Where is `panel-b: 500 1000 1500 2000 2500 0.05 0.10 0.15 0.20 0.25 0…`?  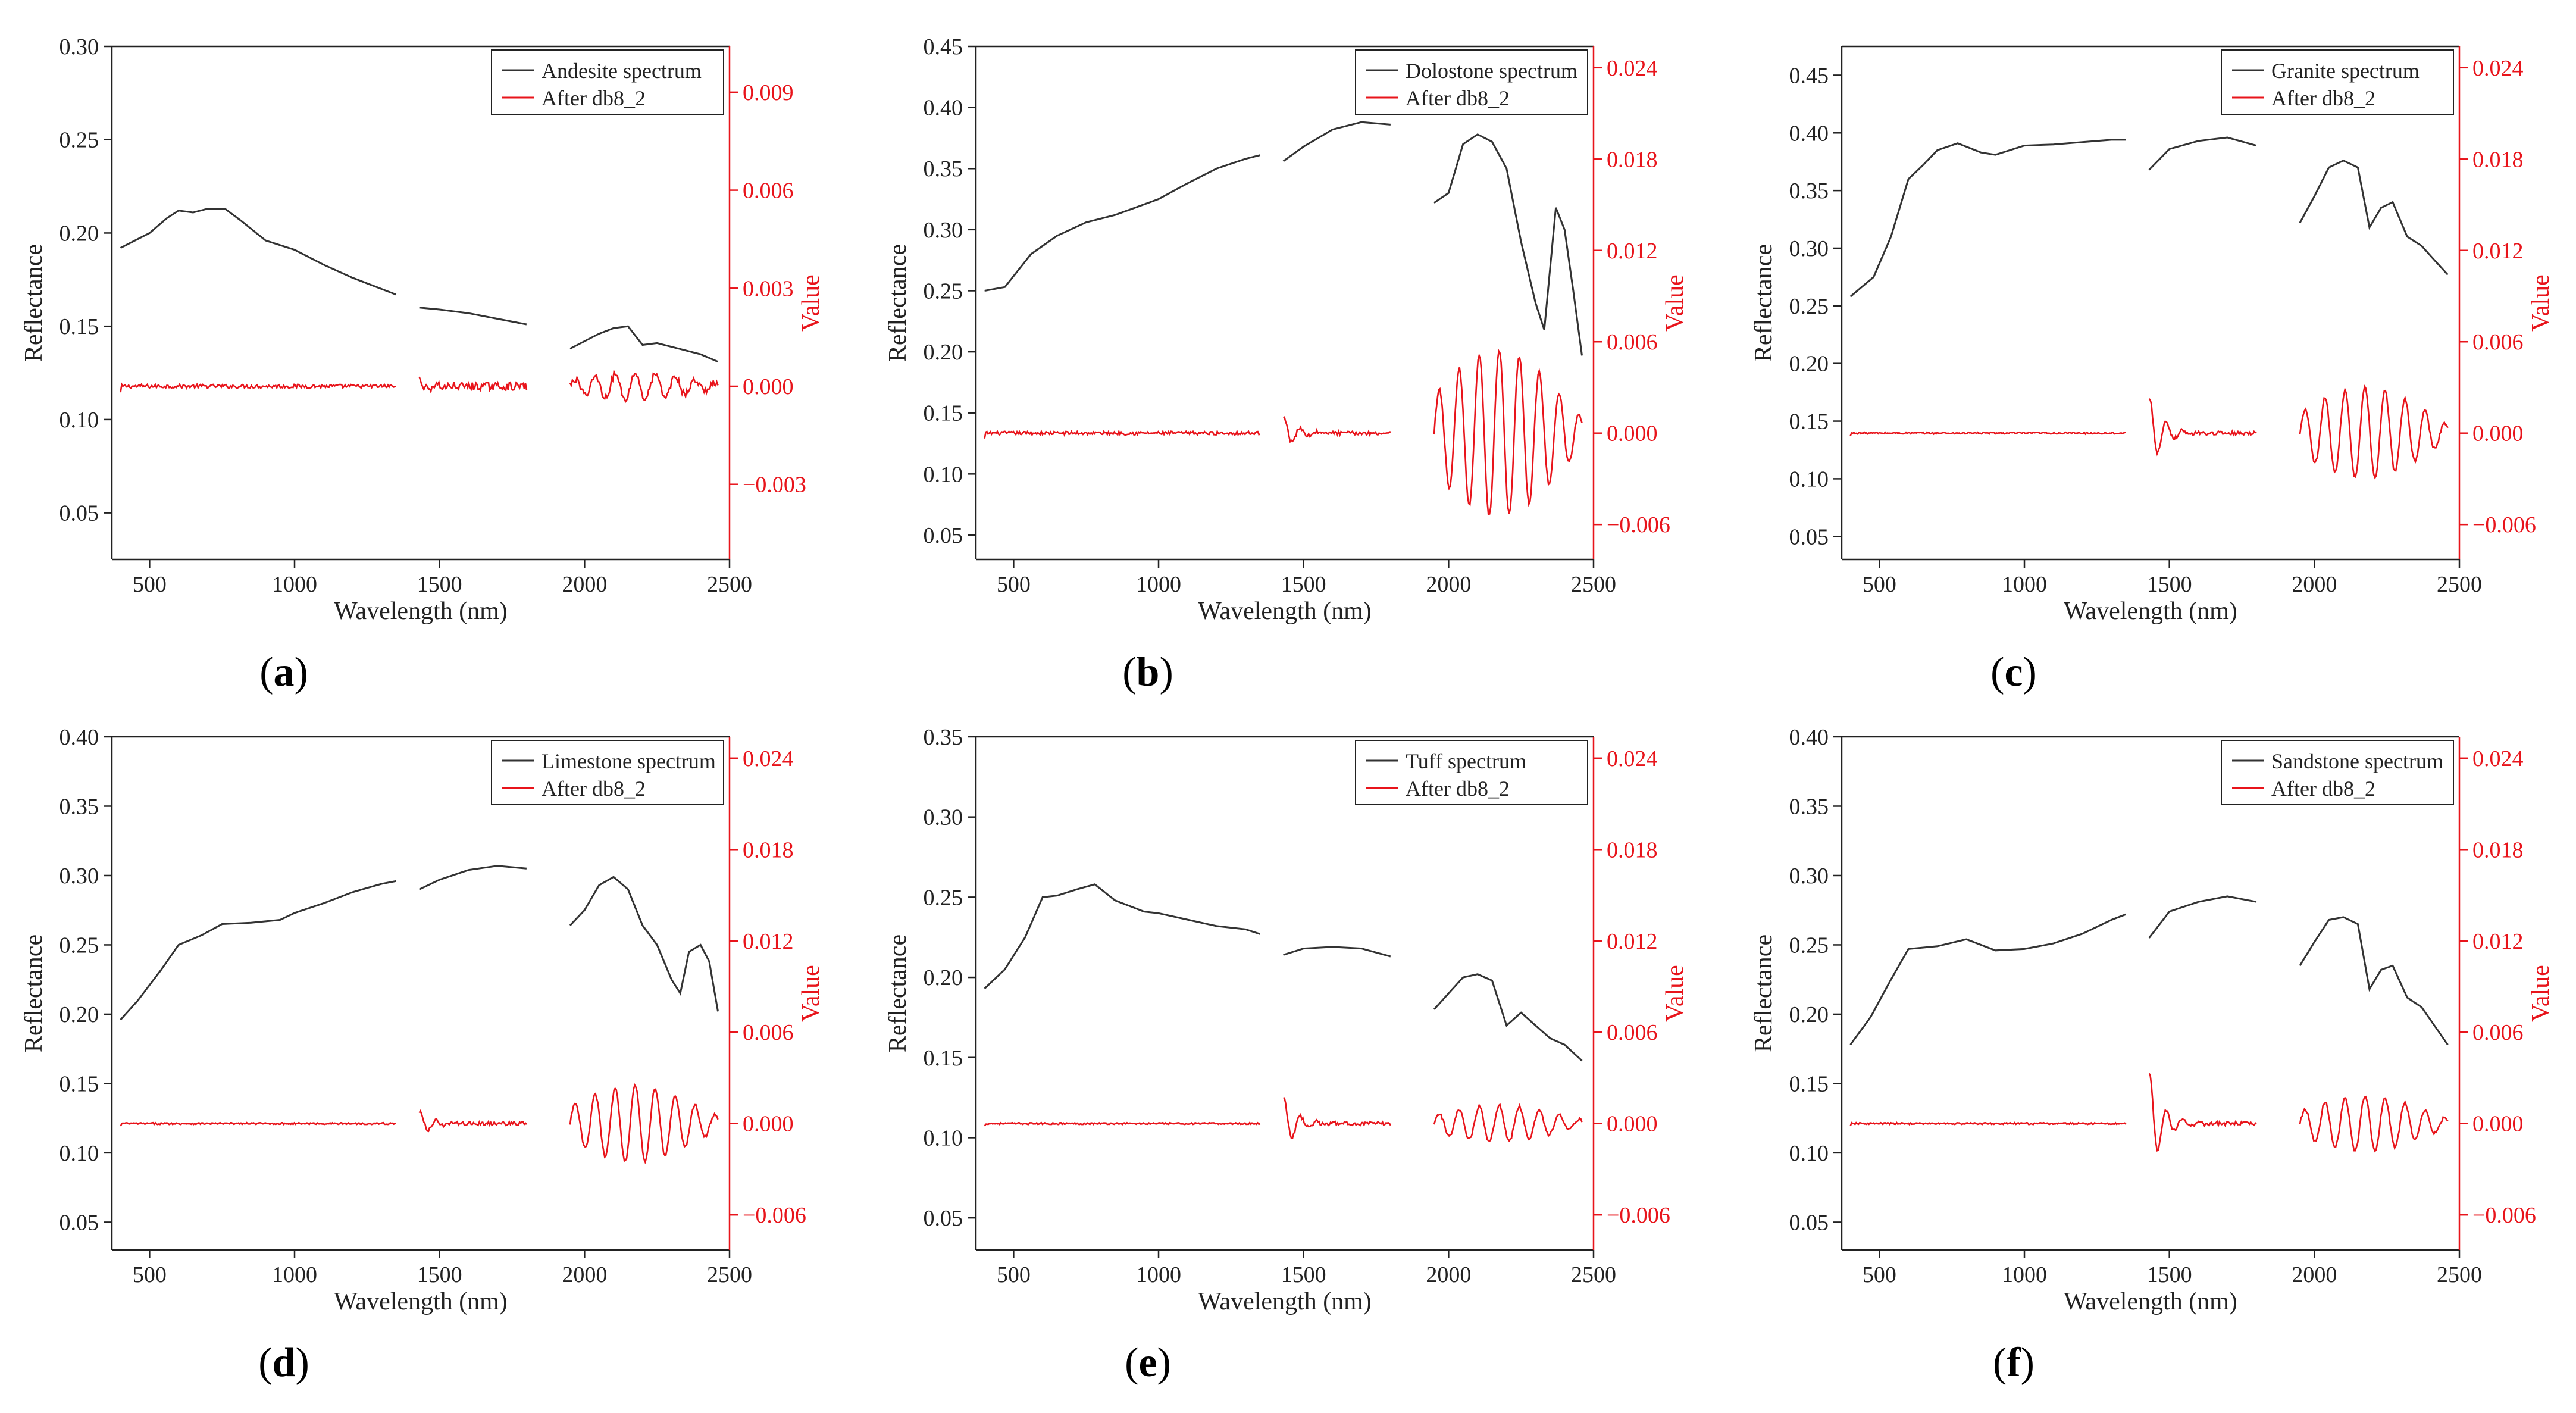 panel-b: 500 1000 1500 2000 2500 0.05 0.10 0.15 0.20 0.25 0… is located at coordinates (1286, 365).